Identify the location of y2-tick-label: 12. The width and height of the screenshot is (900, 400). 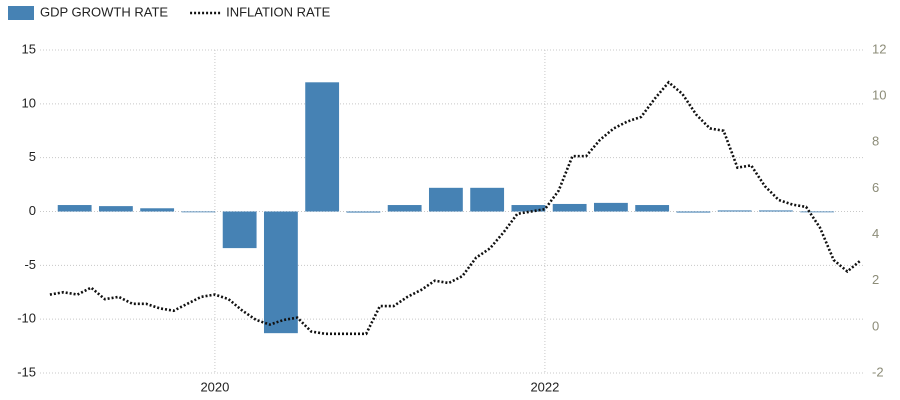
(879, 48).